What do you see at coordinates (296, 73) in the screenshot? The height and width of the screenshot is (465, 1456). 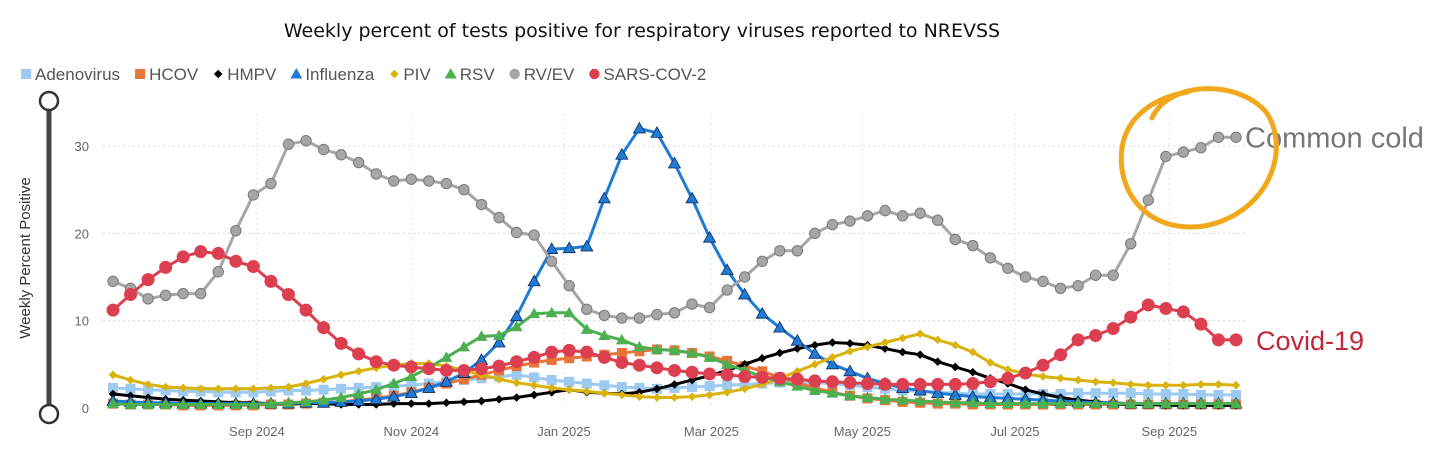 I see `legend-marker-influenza` at bounding box center [296, 73].